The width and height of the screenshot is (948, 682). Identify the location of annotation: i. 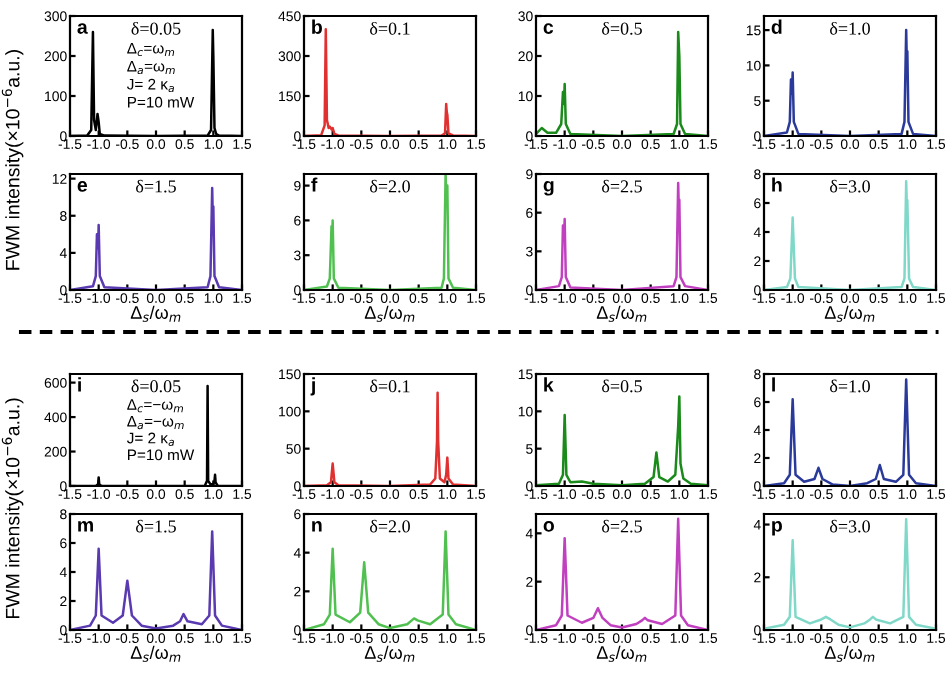
(79, 384).